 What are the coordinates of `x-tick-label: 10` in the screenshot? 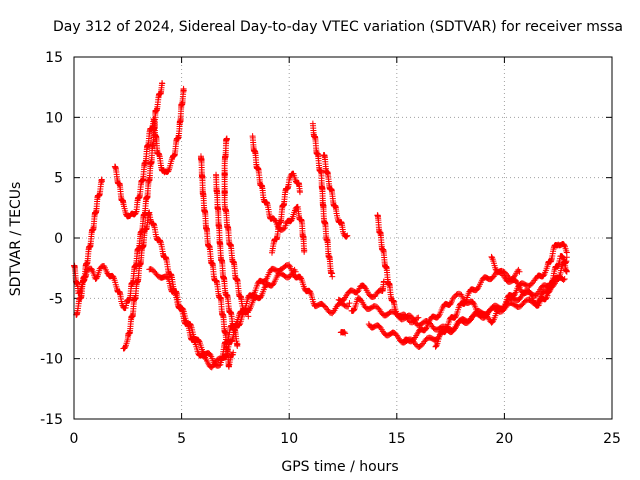 It's located at (289, 439).